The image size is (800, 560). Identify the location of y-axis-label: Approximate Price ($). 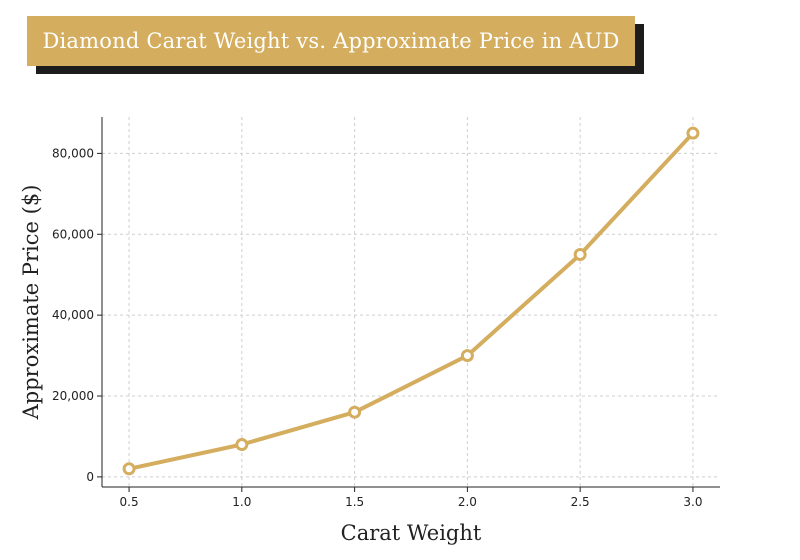
(31, 303).